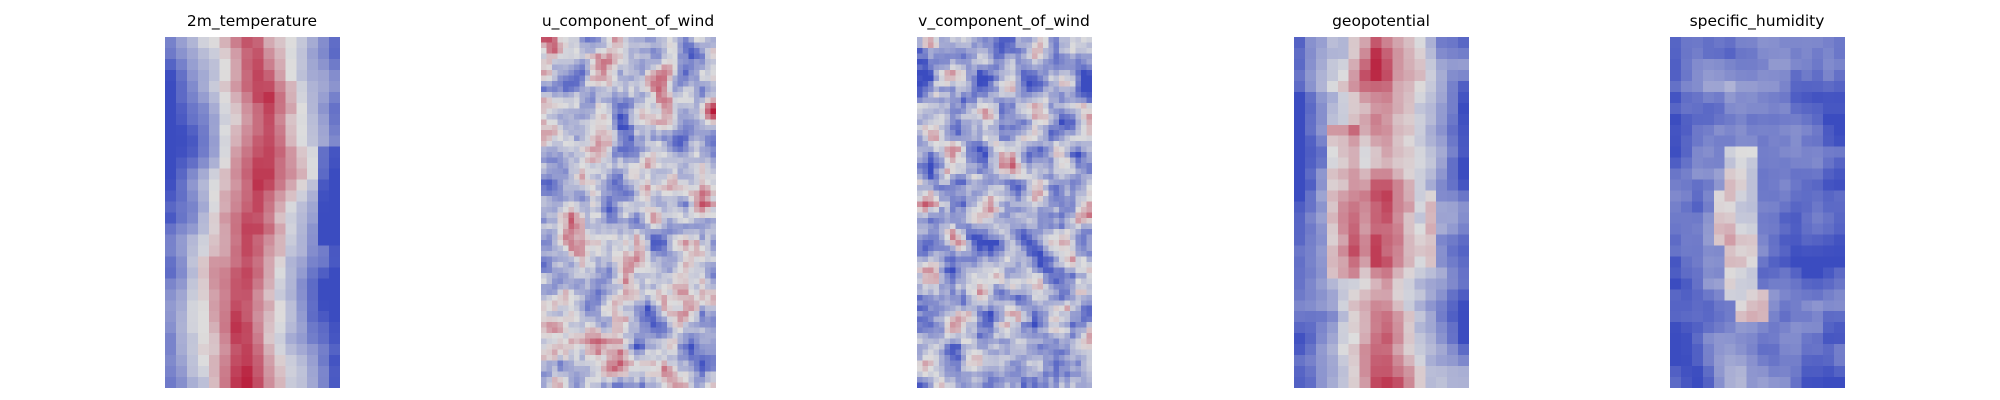 The image size is (2000, 400). I want to click on heatmap-panel-v-component-of-wind: v_component_of_wind, so click(1004, 200).